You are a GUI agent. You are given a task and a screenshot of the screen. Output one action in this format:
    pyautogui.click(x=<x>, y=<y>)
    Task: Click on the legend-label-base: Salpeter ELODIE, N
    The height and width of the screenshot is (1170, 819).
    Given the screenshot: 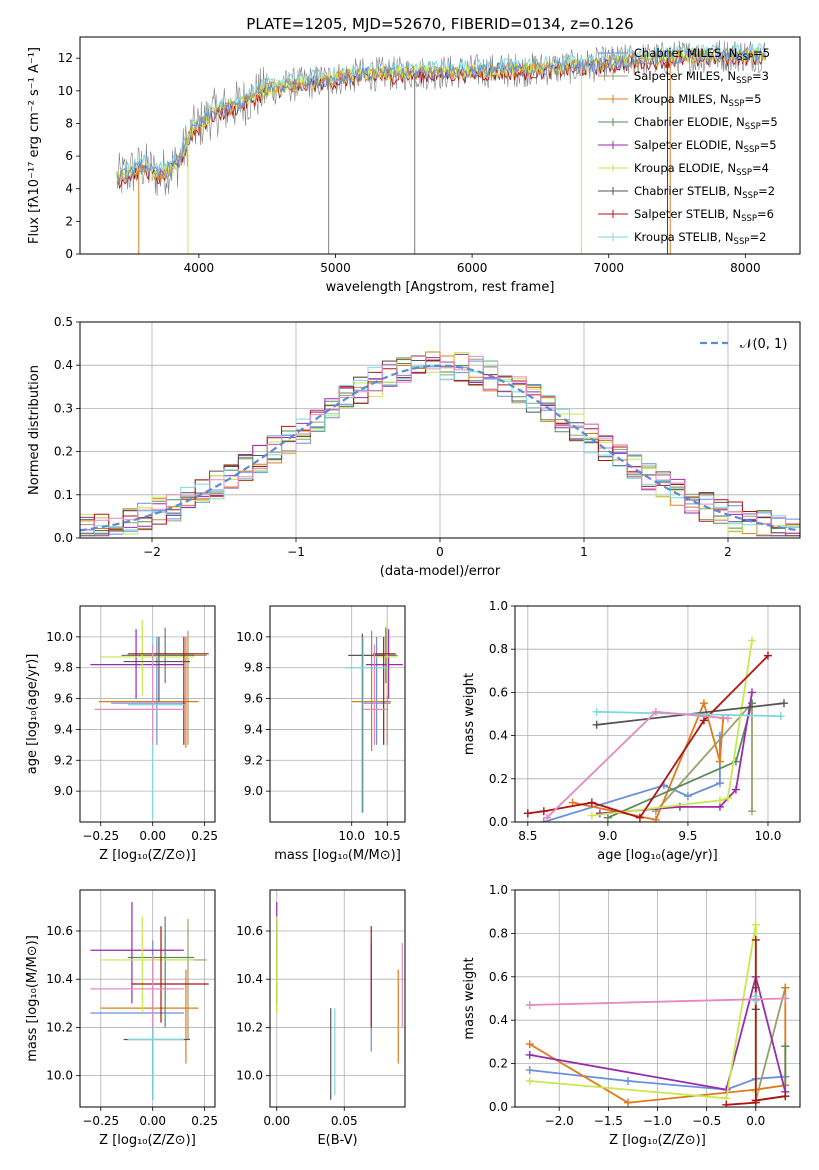 What is the action you would take?
    pyautogui.click(x=689, y=145)
    